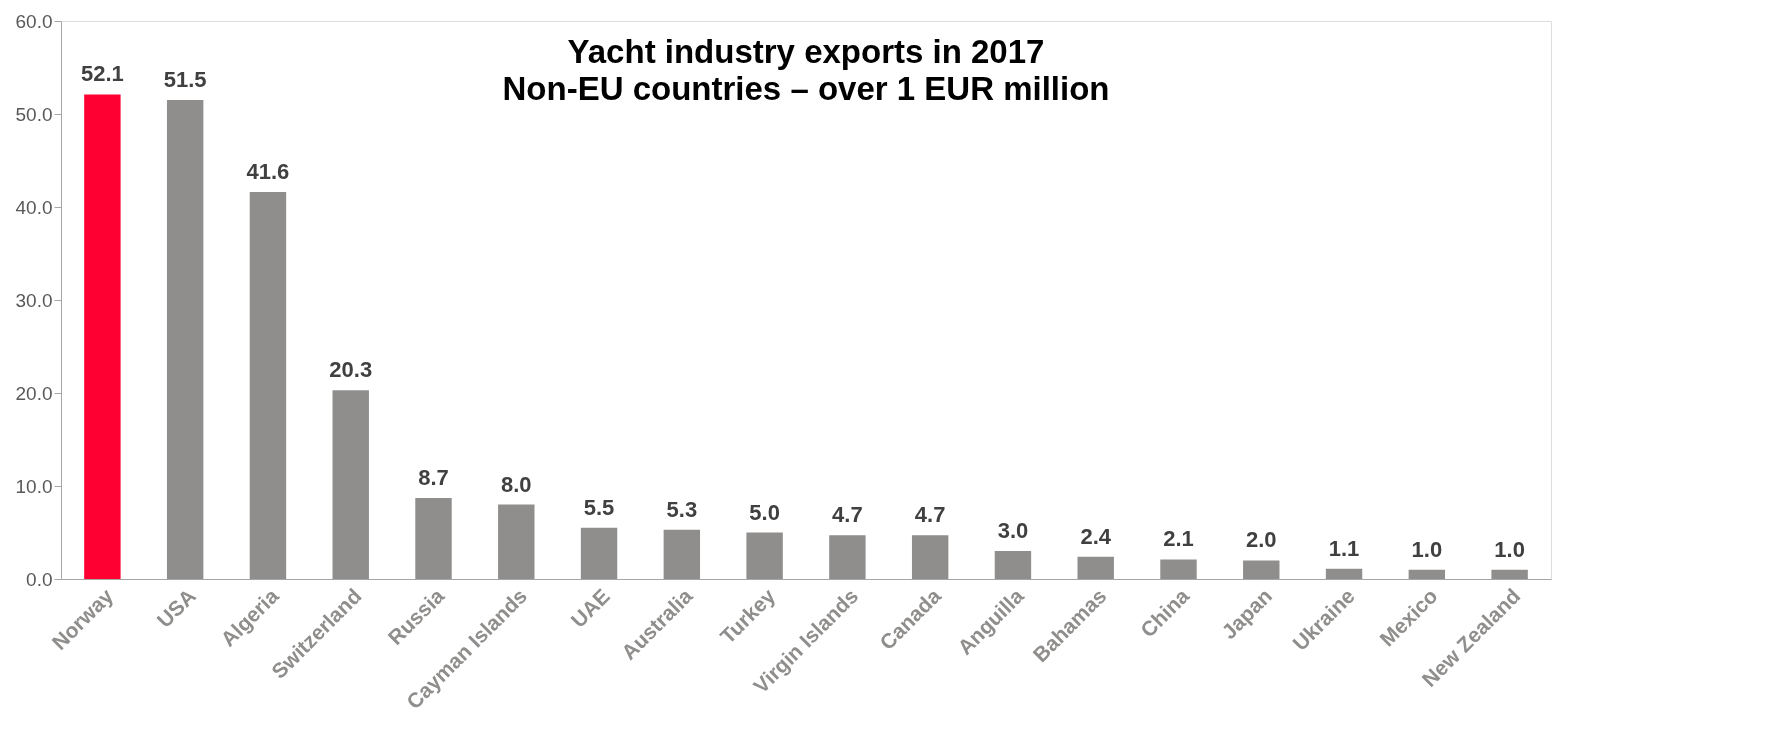 The width and height of the screenshot is (1770, 753). Describe the element at coordinates (516, 484) in the screenshot. I see `data-label: 8.0` at that location.